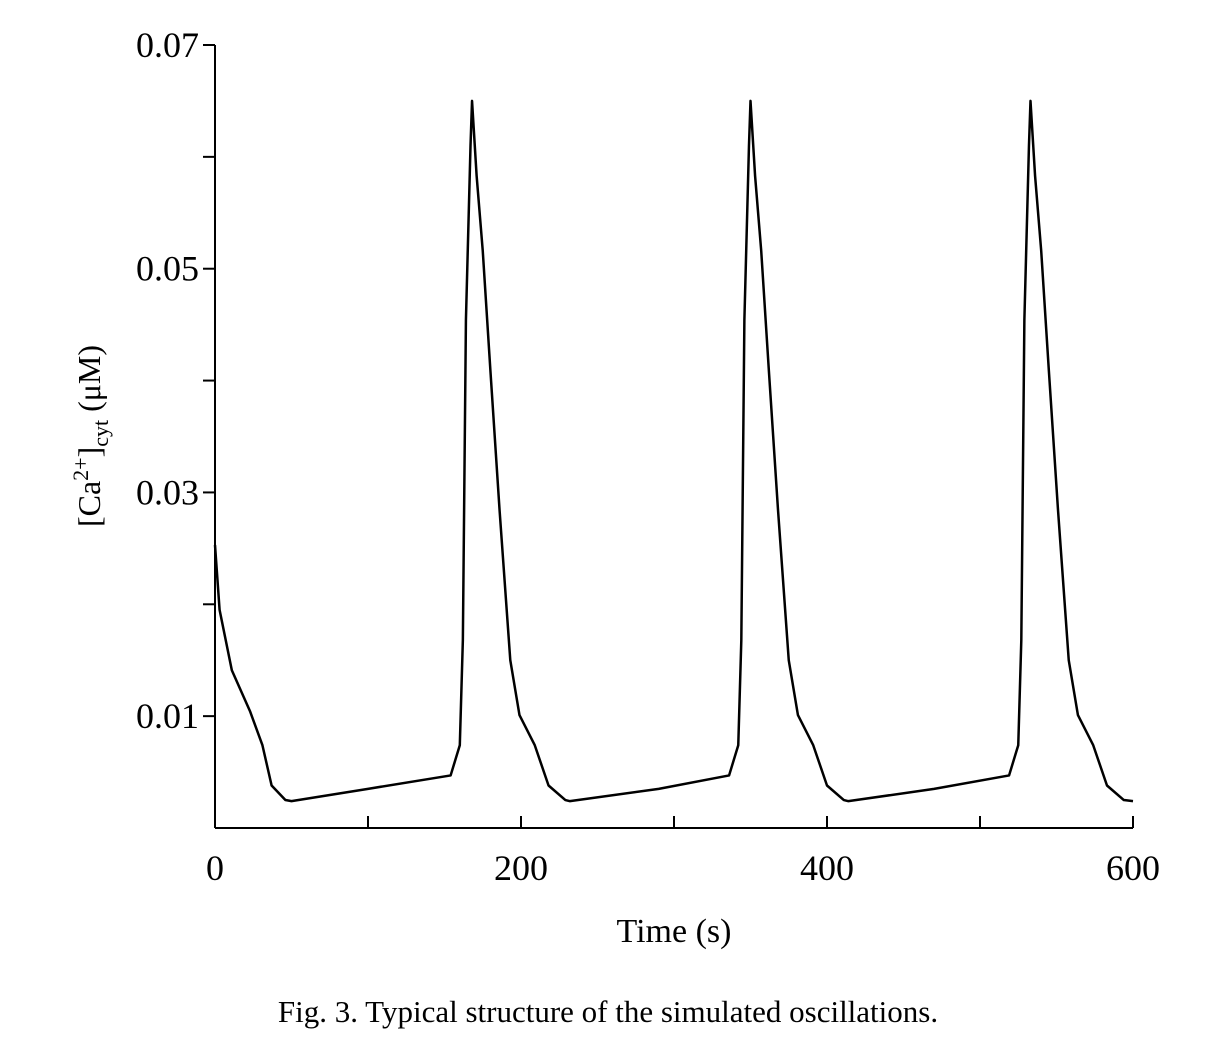  I want to click on y-tick-label: 0.05, so click(167, 269).